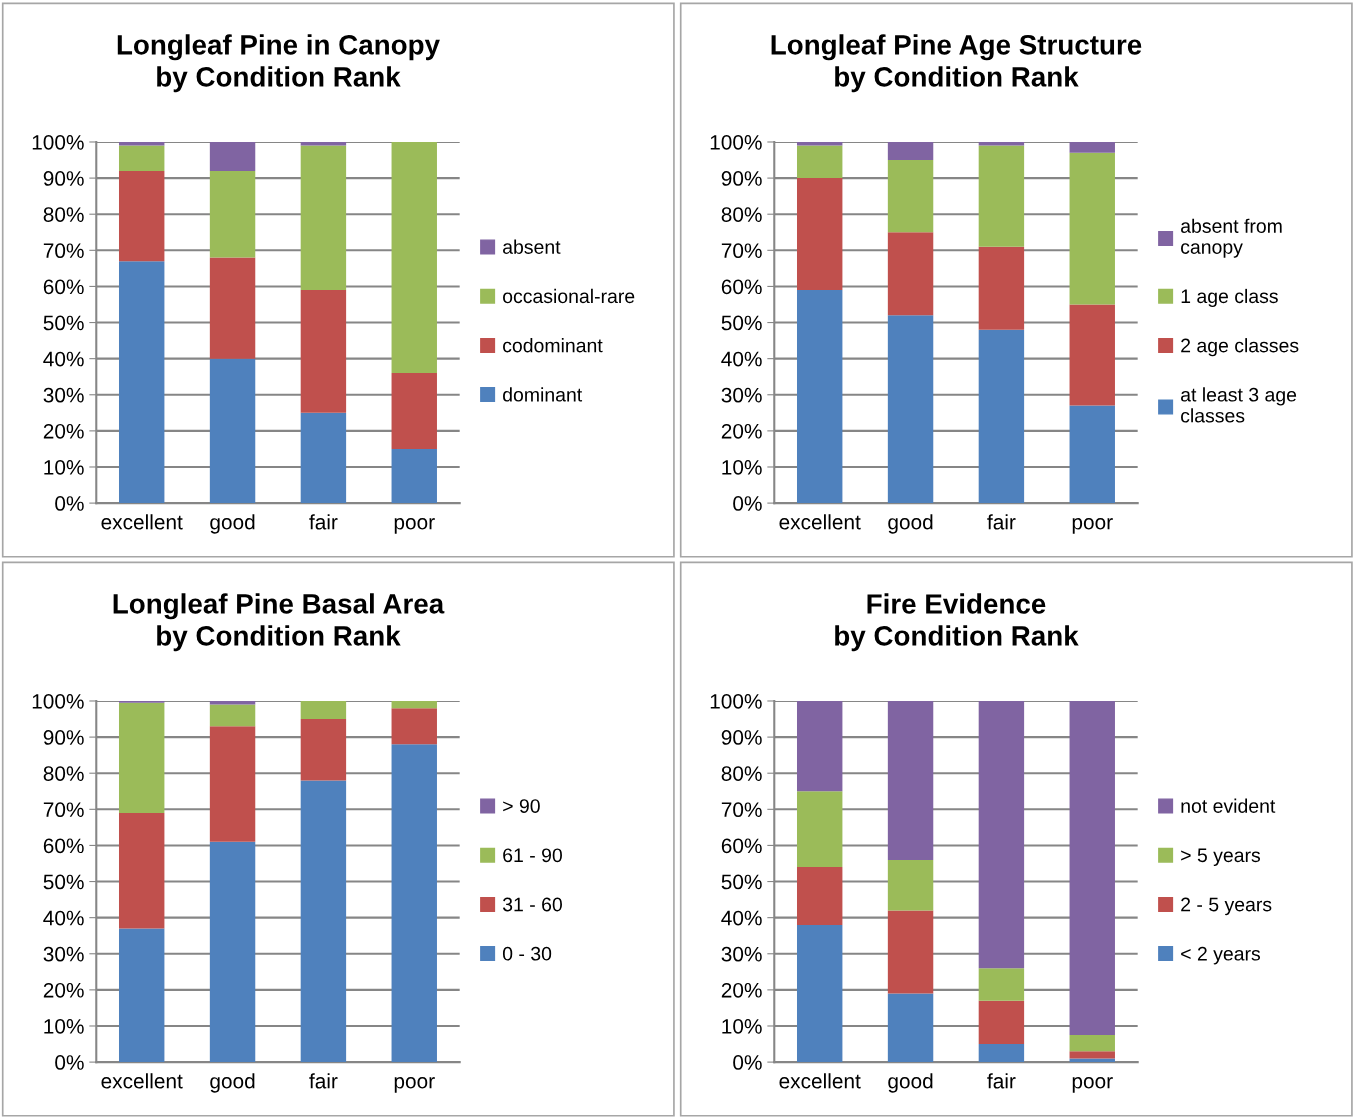 This screenshot has height=1118, width=1356. I want to click on chart-title: Longleaf Pine in Canopy by Condition Rank, so click(278, 63).